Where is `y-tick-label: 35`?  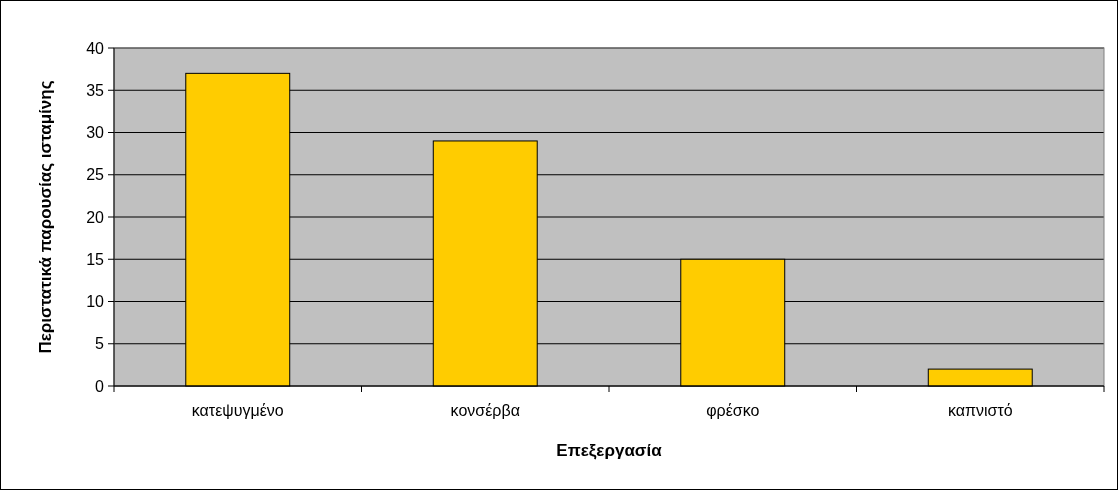 y-tick-label: 35 is located at coordinates (95, 90).